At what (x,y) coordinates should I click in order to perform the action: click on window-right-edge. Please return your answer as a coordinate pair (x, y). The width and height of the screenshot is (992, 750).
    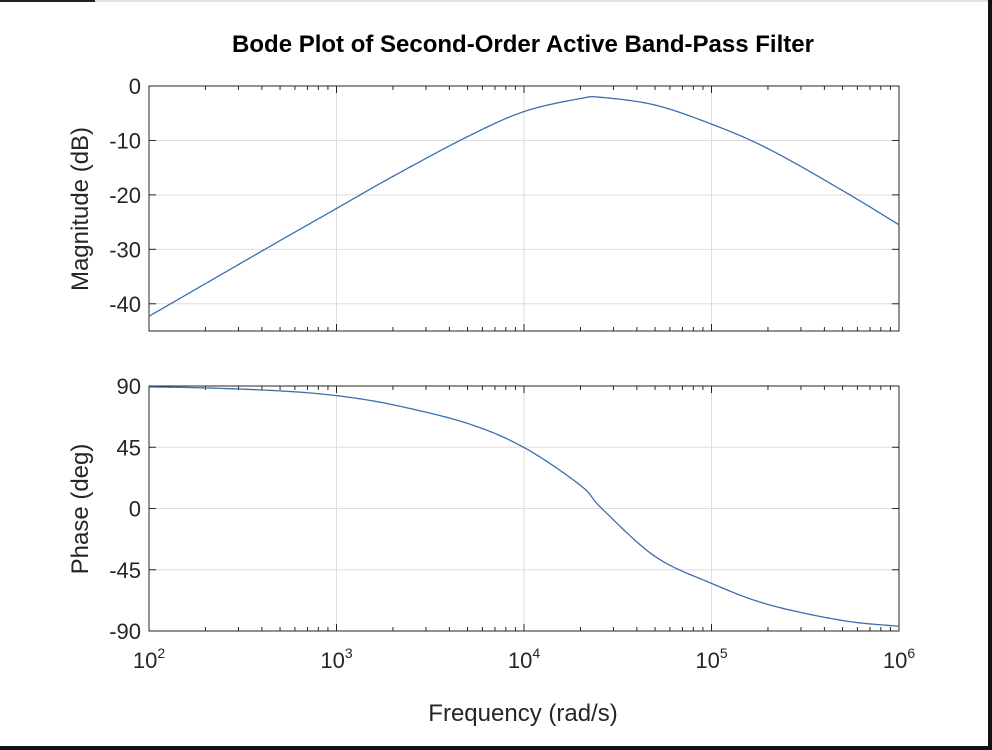
    Looking at the image, I should click on (990, 375).